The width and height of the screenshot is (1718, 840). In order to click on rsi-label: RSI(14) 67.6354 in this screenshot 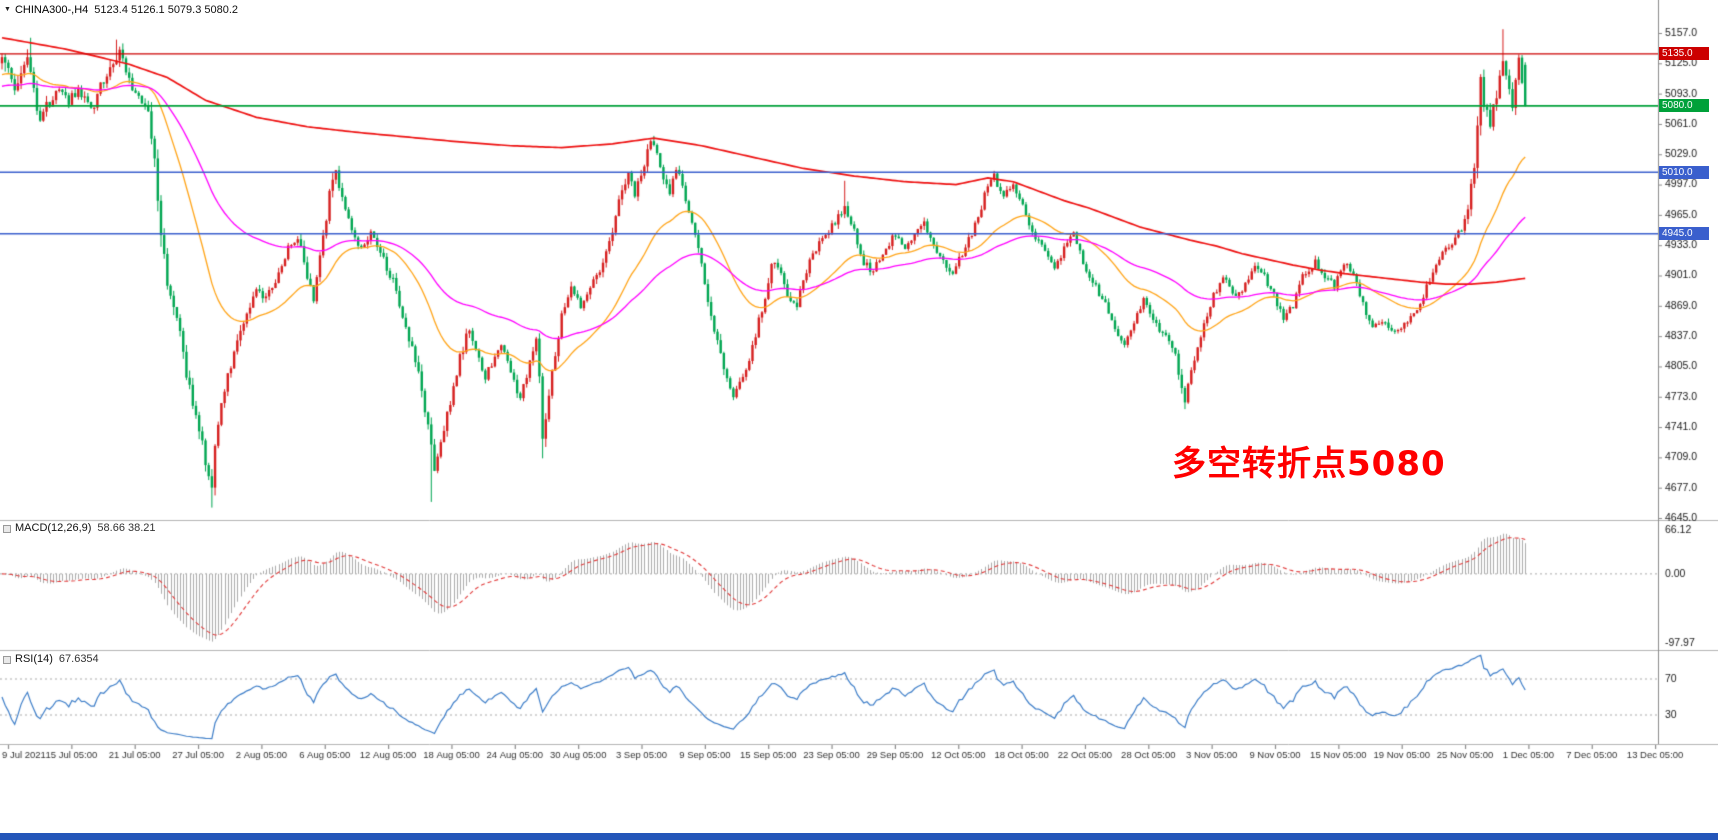, I will do `click(57, 659)`.